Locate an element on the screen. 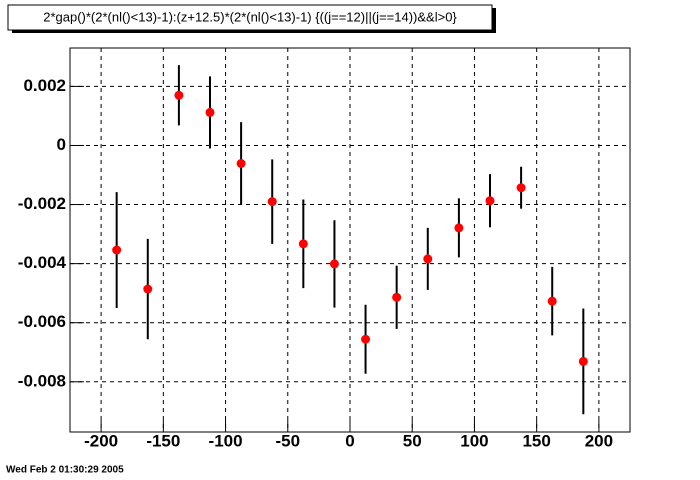  x-tick-label: -150 is located at coordinates (163, 440).